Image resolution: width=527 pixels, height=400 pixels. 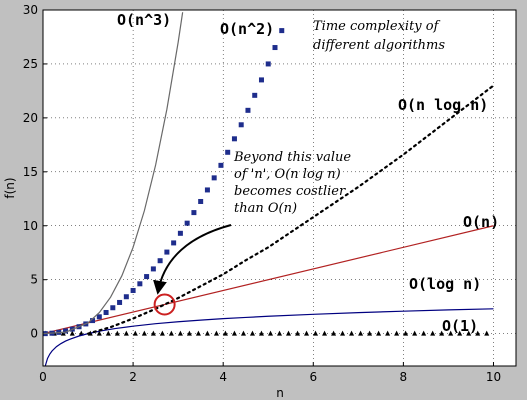 What do you see at coordinates (34, 280) in the screenshot?
I see `y-tick-label: 5` at bounding box center [34, 280].